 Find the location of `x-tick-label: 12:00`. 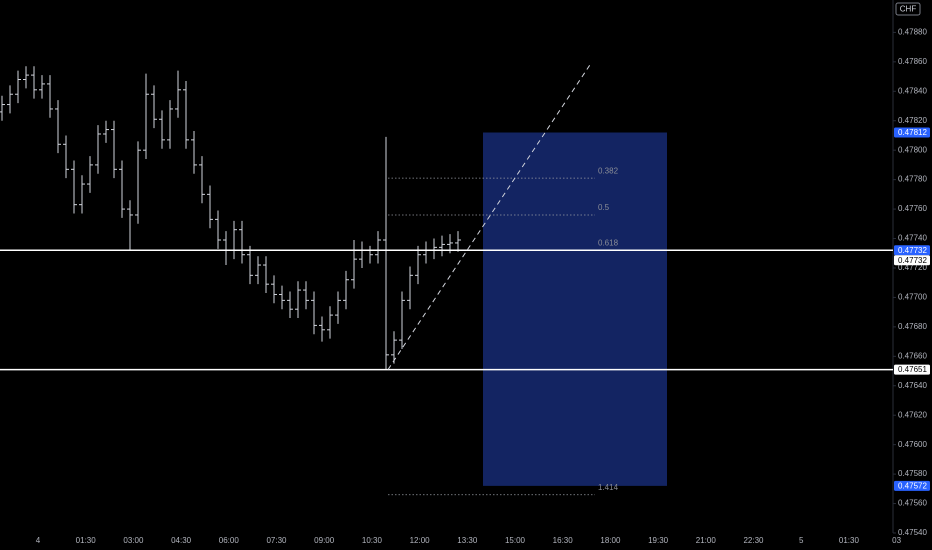

x-tick-label: 12:00 is located at coordinates (420, 540).